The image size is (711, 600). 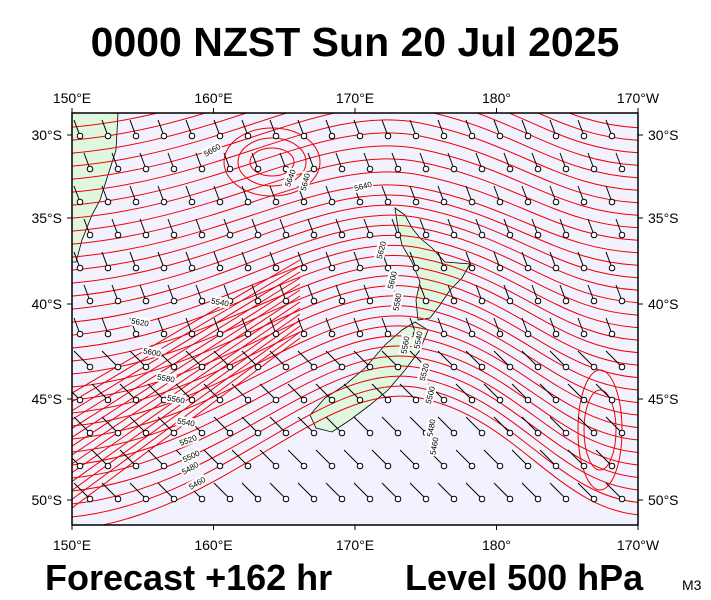 I want to click on lon-label-bottom: 170°W, so click(x=638, y=545).